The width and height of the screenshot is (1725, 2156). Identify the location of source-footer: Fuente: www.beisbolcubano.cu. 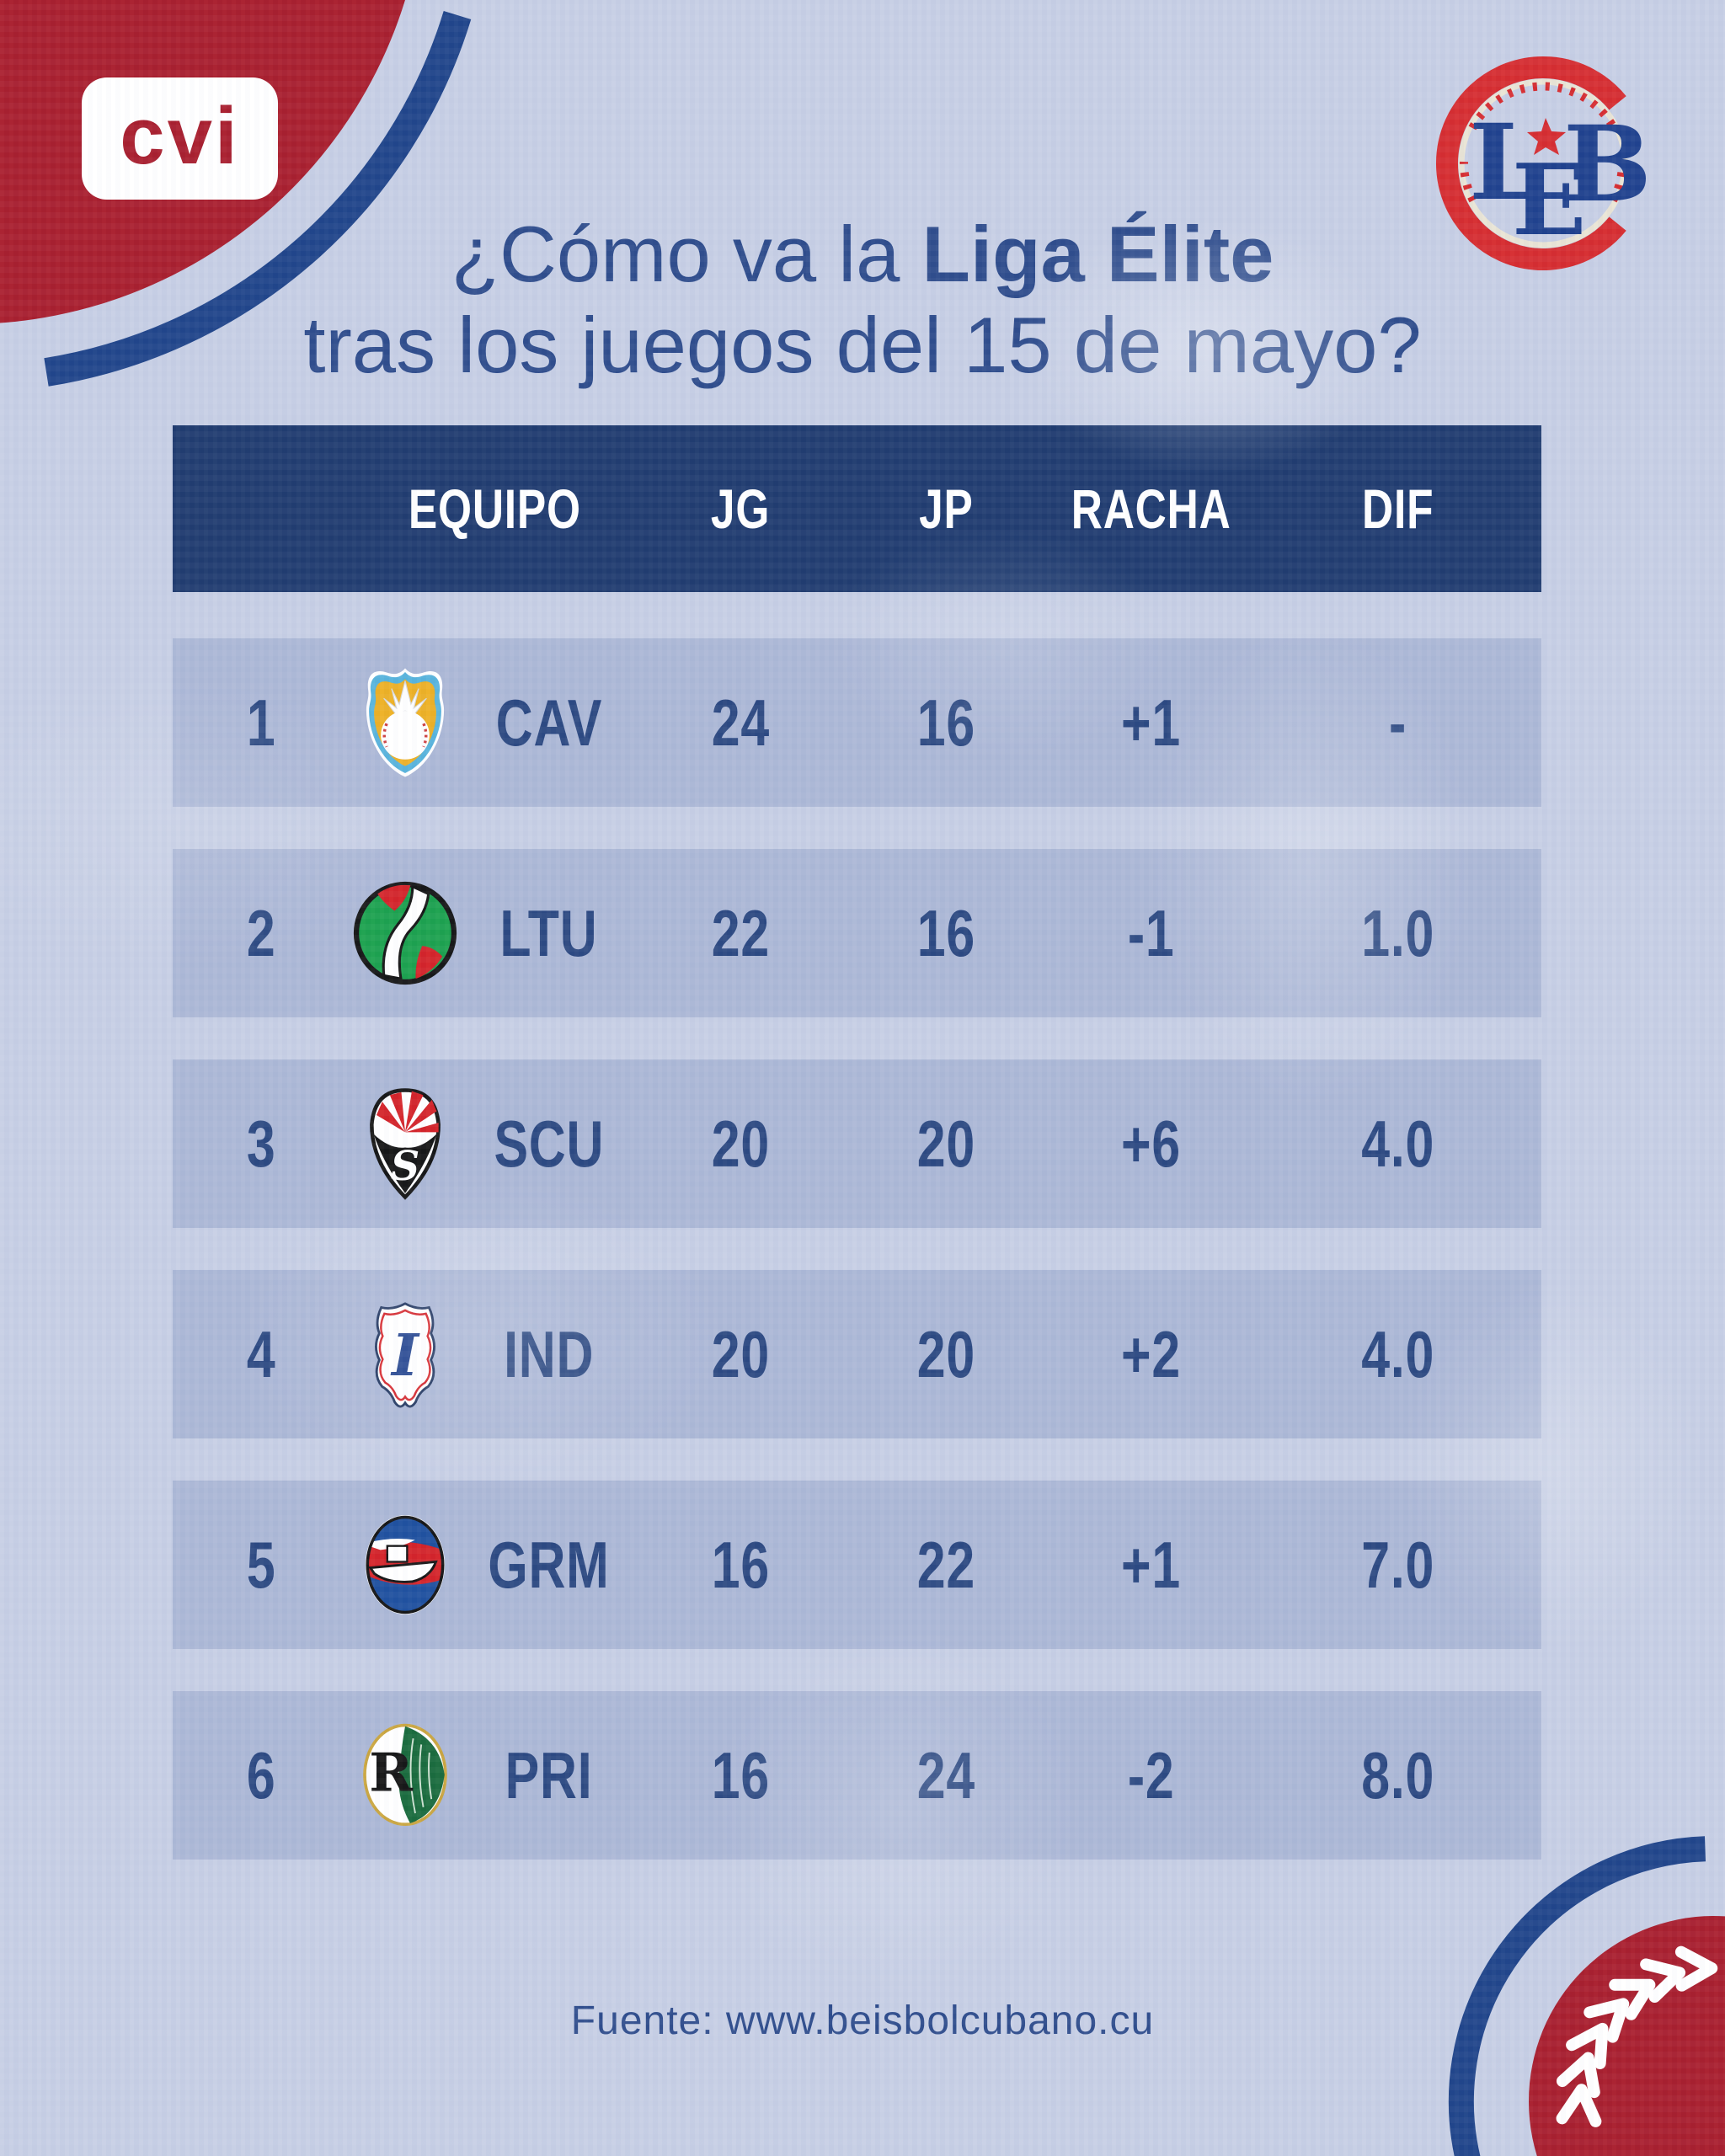
(862, 2021).